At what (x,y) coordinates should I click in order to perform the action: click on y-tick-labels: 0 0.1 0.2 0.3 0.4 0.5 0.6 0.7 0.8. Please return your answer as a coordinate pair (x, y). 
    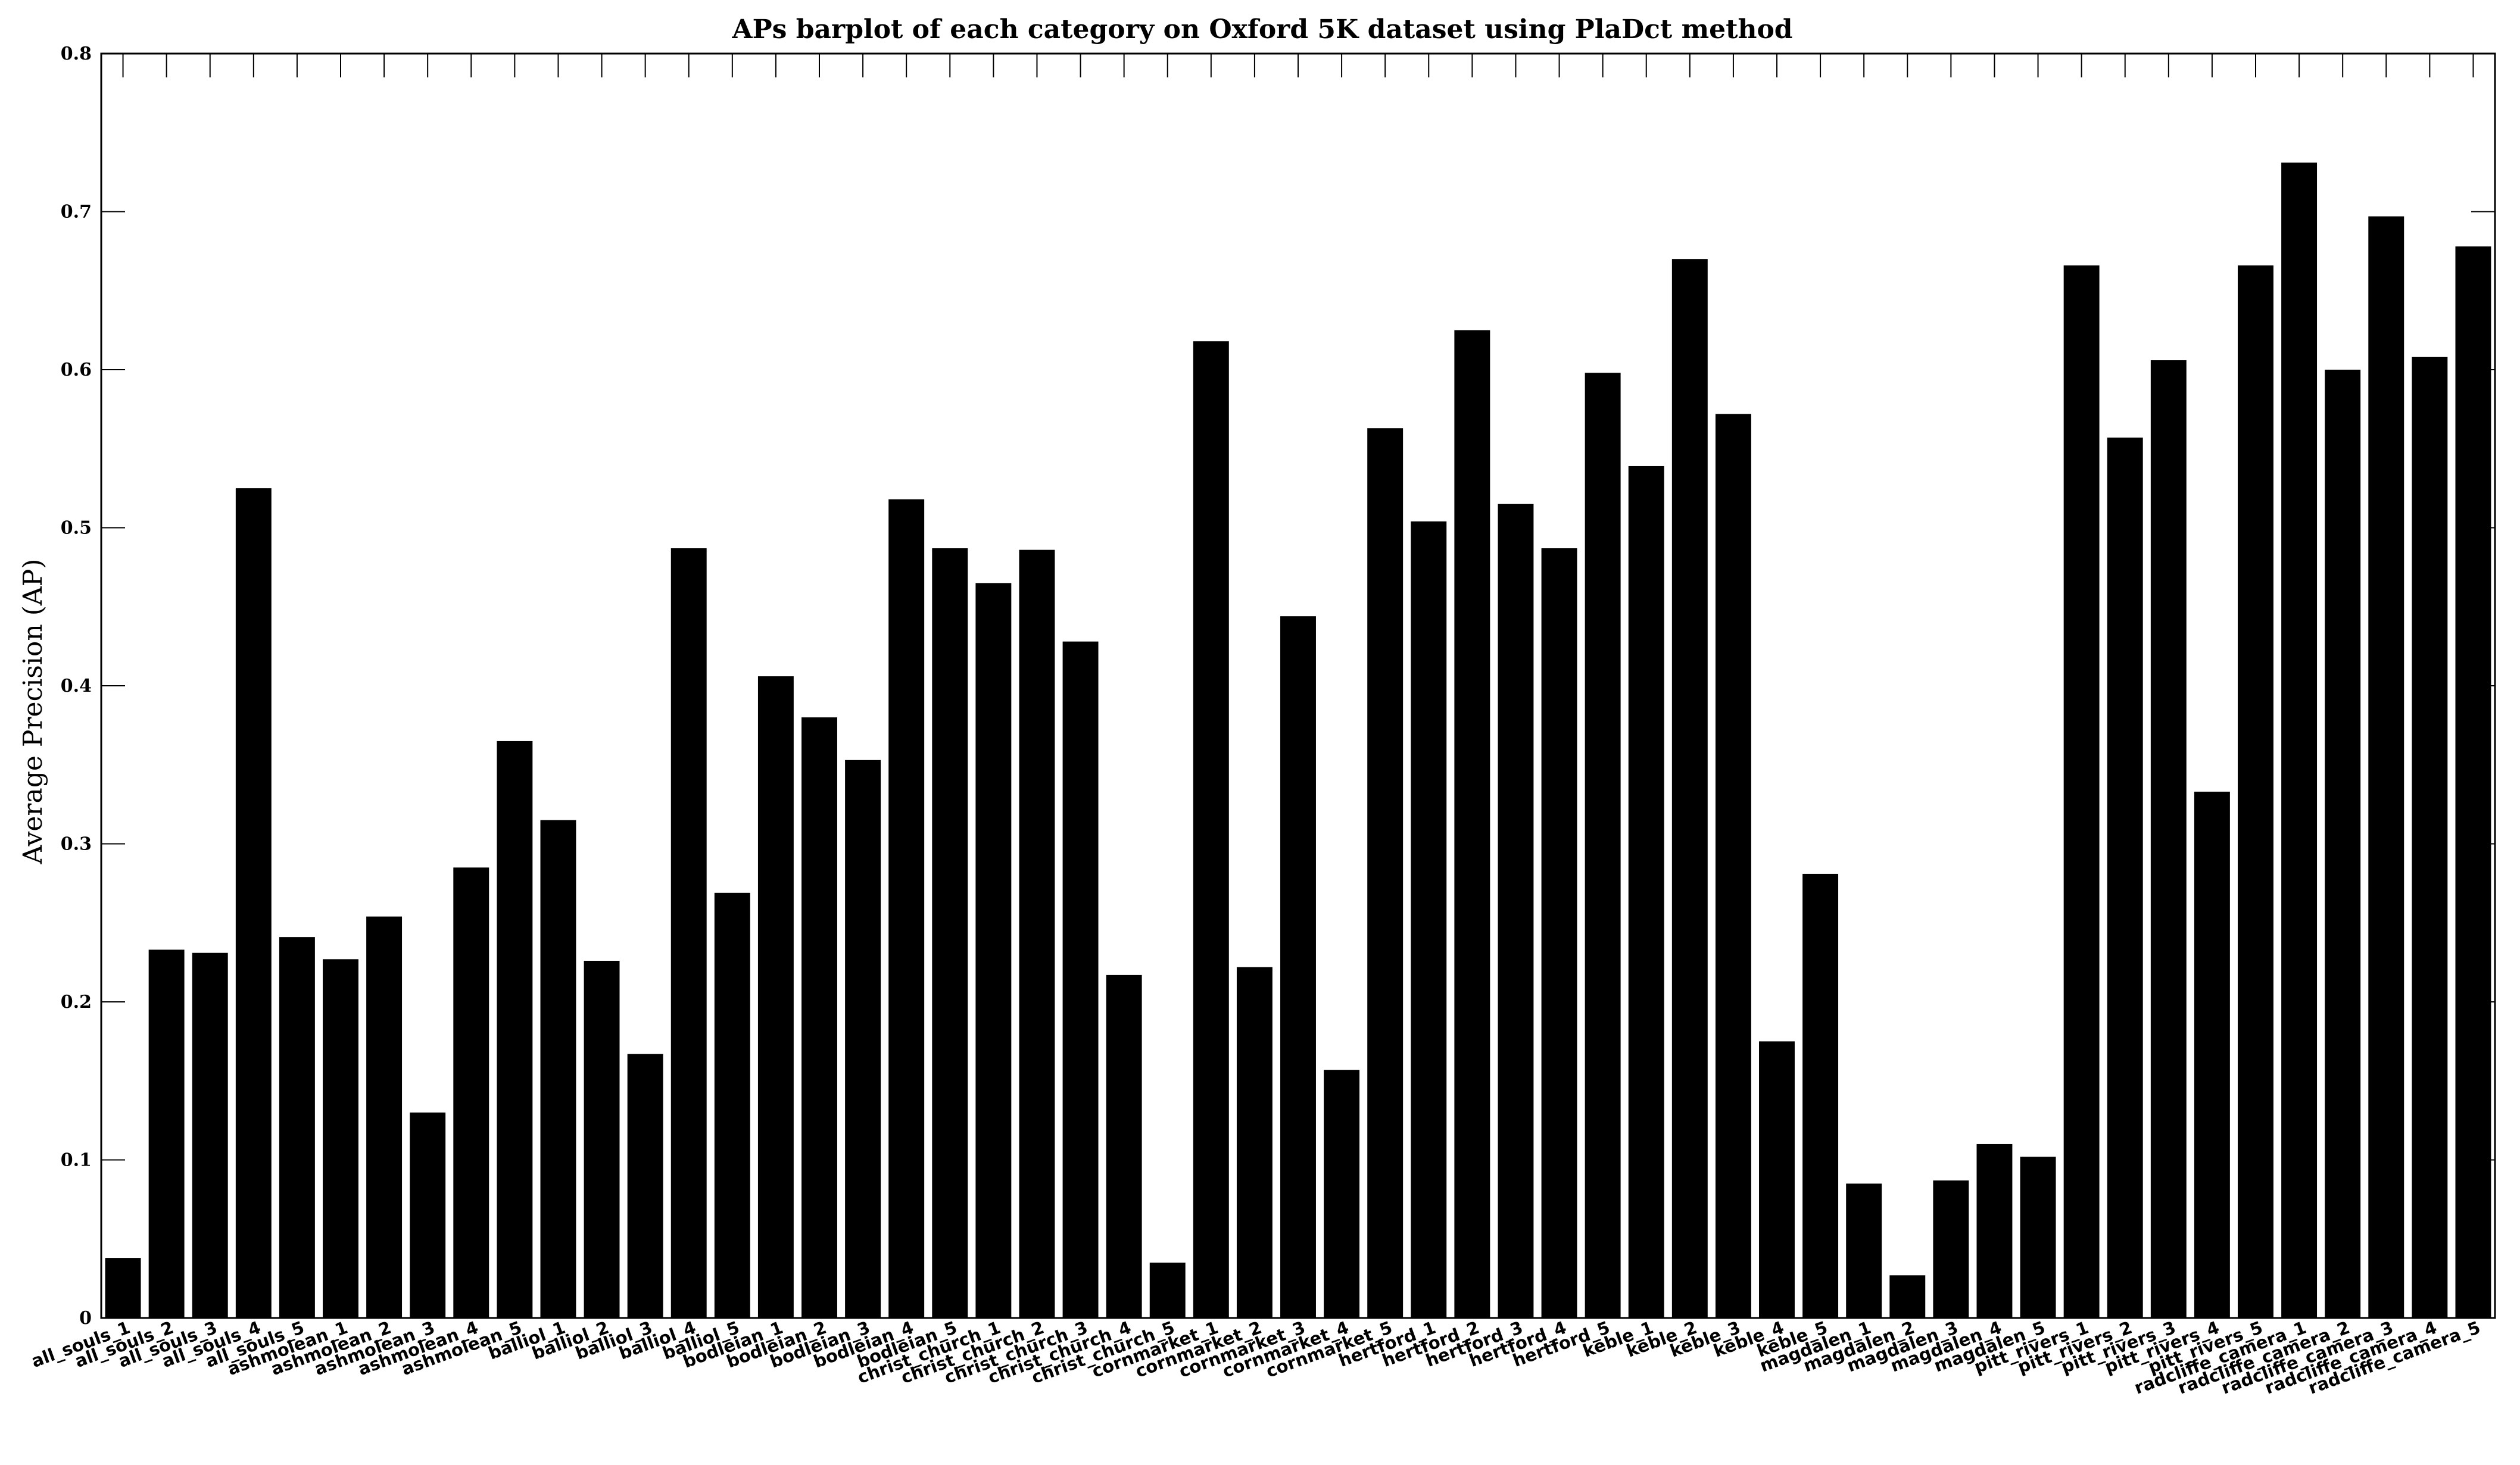
    Looking at the image, I should click on (76, 686).